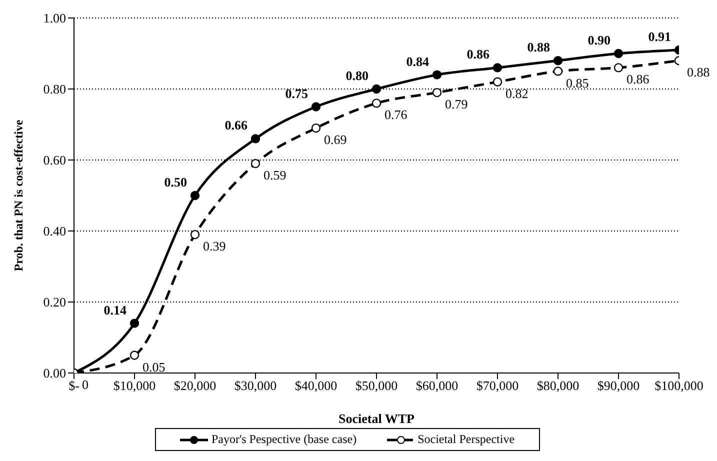 This screenshot has width=717, height=461. What do you see at coordinates (679, 386) in the screenshot?
I see `x-tick-label: $100,000` at bounding box center [679, 386].